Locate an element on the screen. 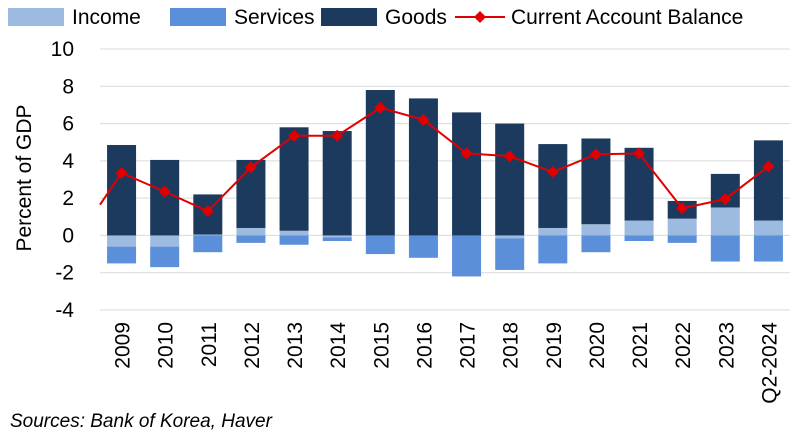  legend-marker is located at coordinates (480, 17).